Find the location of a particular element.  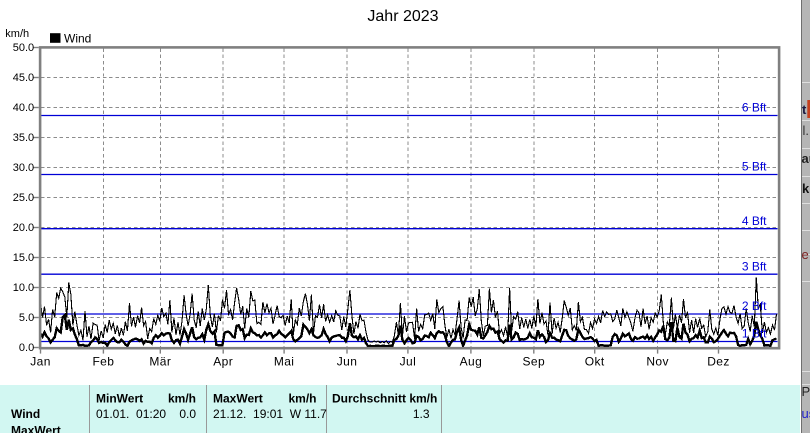

svg-text: 4 Bft is located at coordinates (754, 221).